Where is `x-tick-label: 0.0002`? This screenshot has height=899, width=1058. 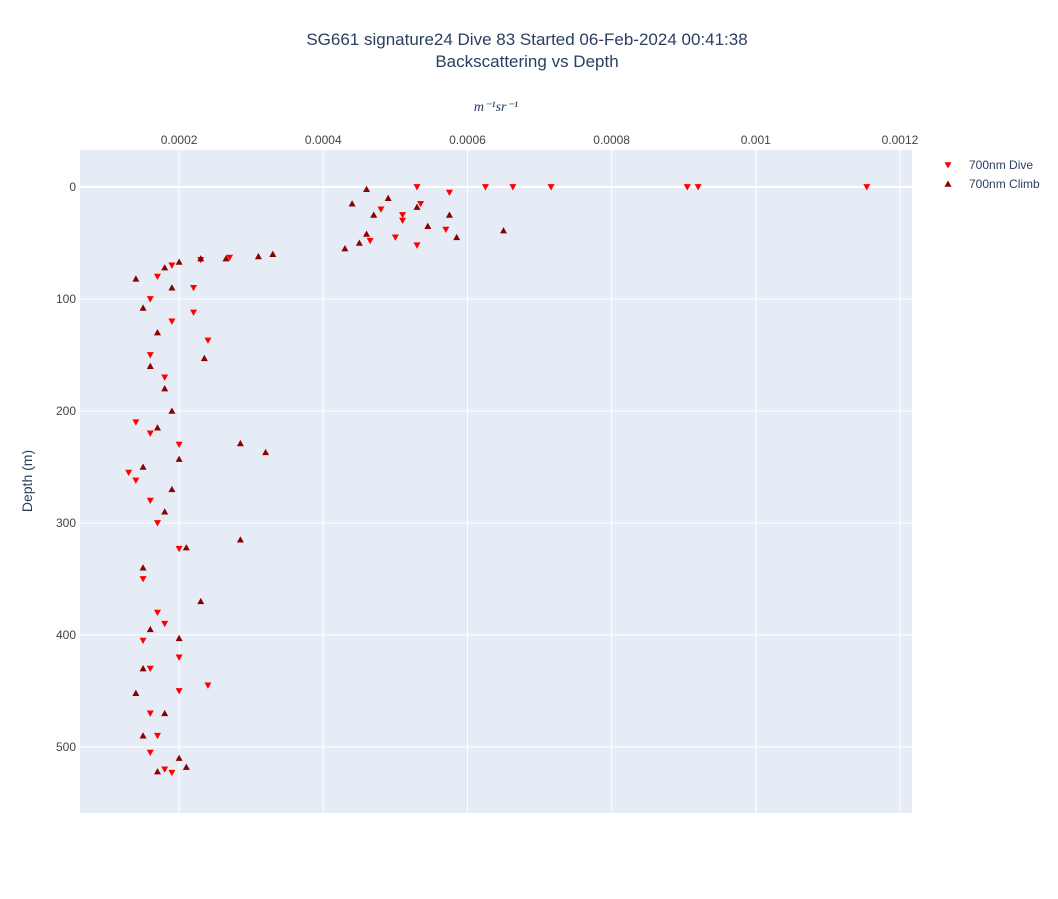 x-tick-label: 0.0002 is located at coordinates (179, 140).